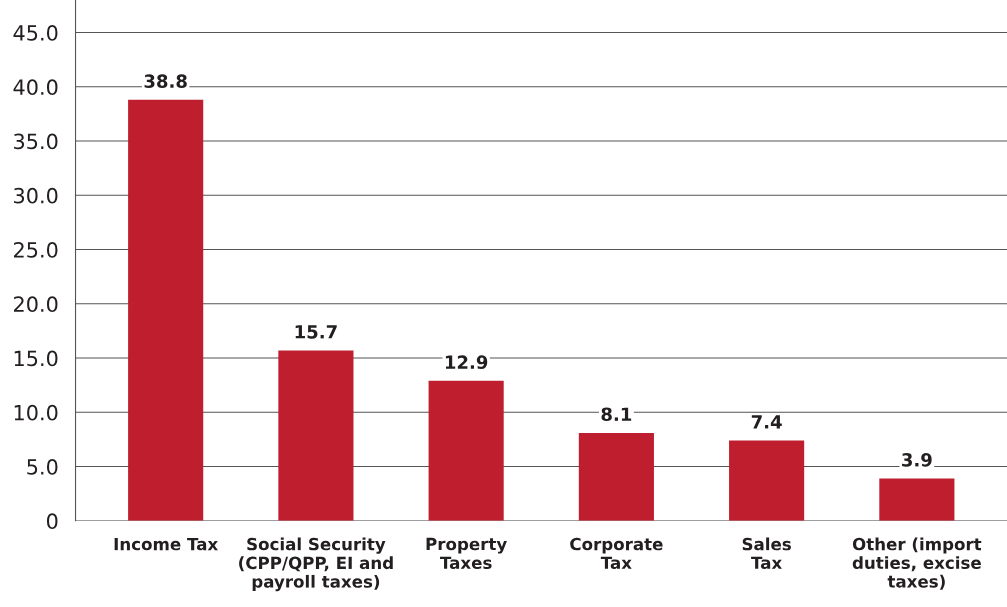 Image resolution: width=1007 pixels, height=607 pixels. Describe the element at coordinates (36, 250) in the screenshot. I see `y-tick-label: 25.0` at that location.